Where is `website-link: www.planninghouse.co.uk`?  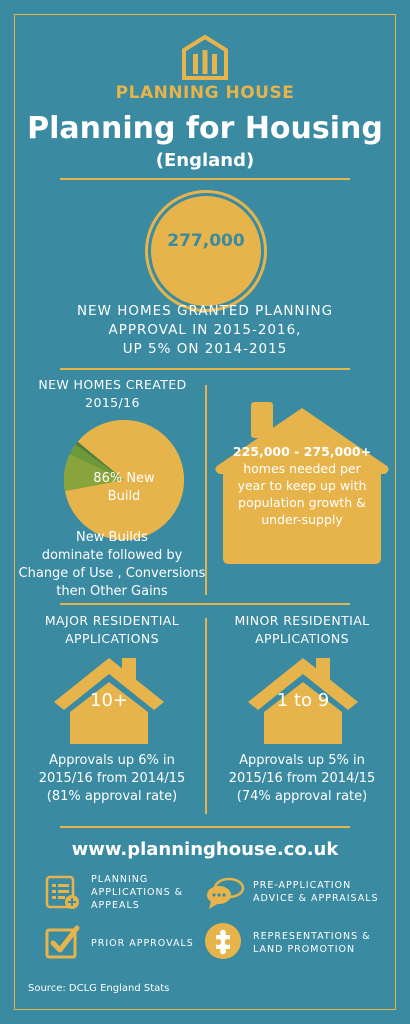
website-link: www.planninghouse.co.uk is located at coordinates (205, 849).